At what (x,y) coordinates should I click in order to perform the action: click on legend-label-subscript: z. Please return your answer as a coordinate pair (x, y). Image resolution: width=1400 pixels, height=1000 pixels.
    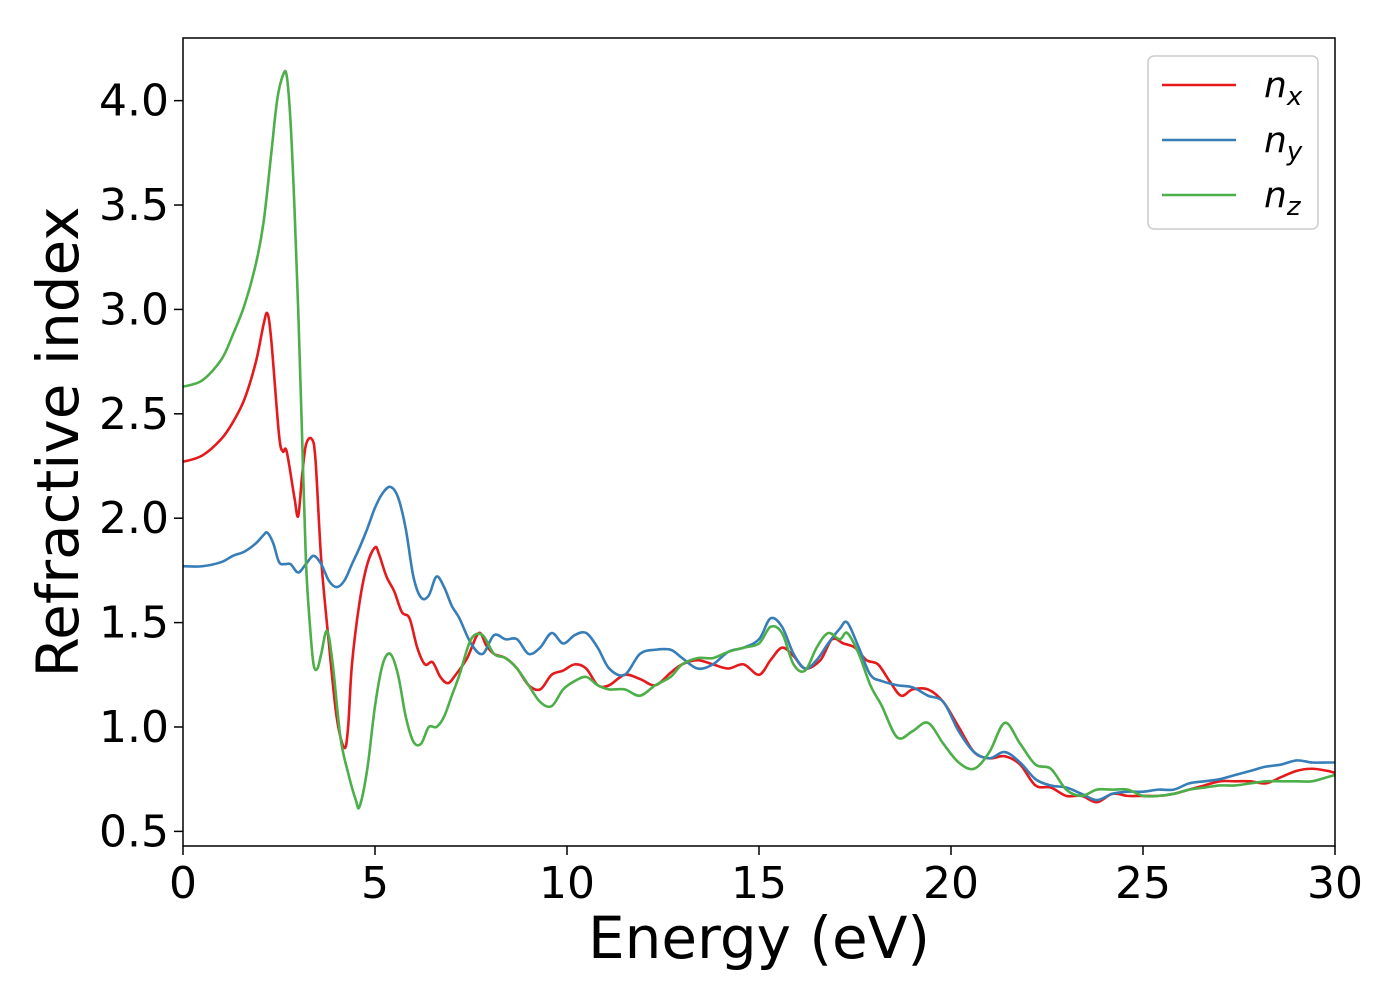
    Looking at the image, I should click on (1294, 207).